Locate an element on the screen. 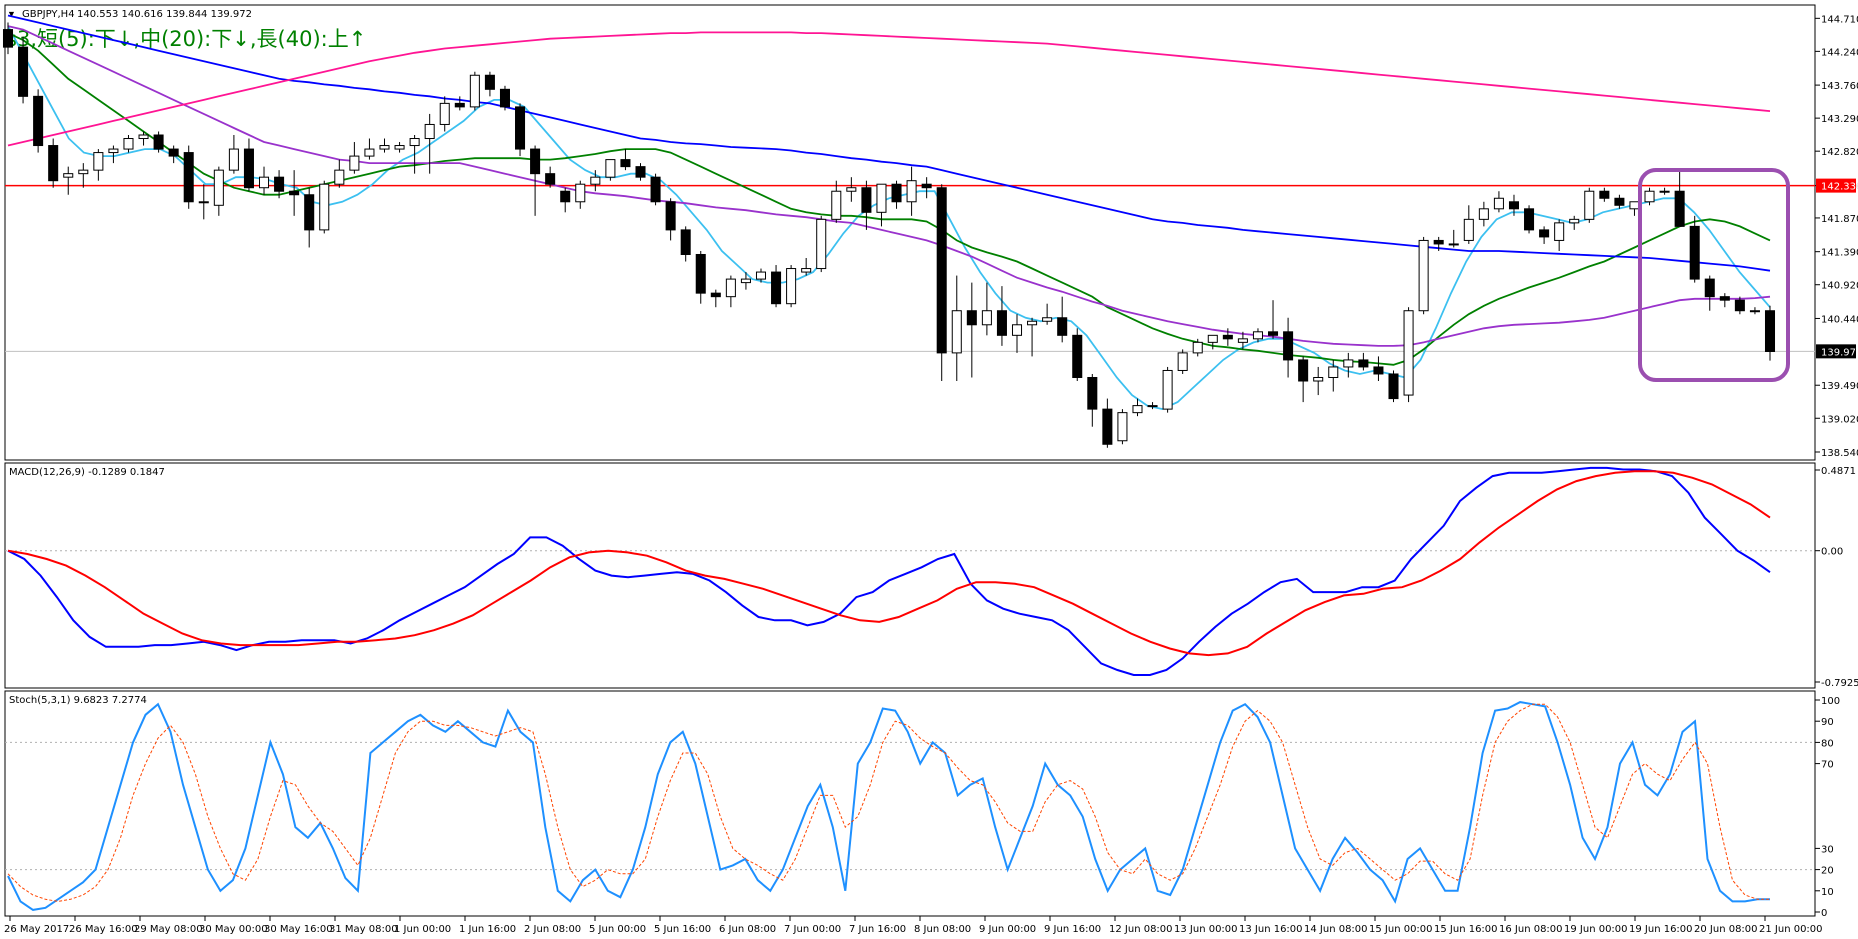  time-tick-label: 9 Jun 16:00 is located at coordinates (1072, 929).